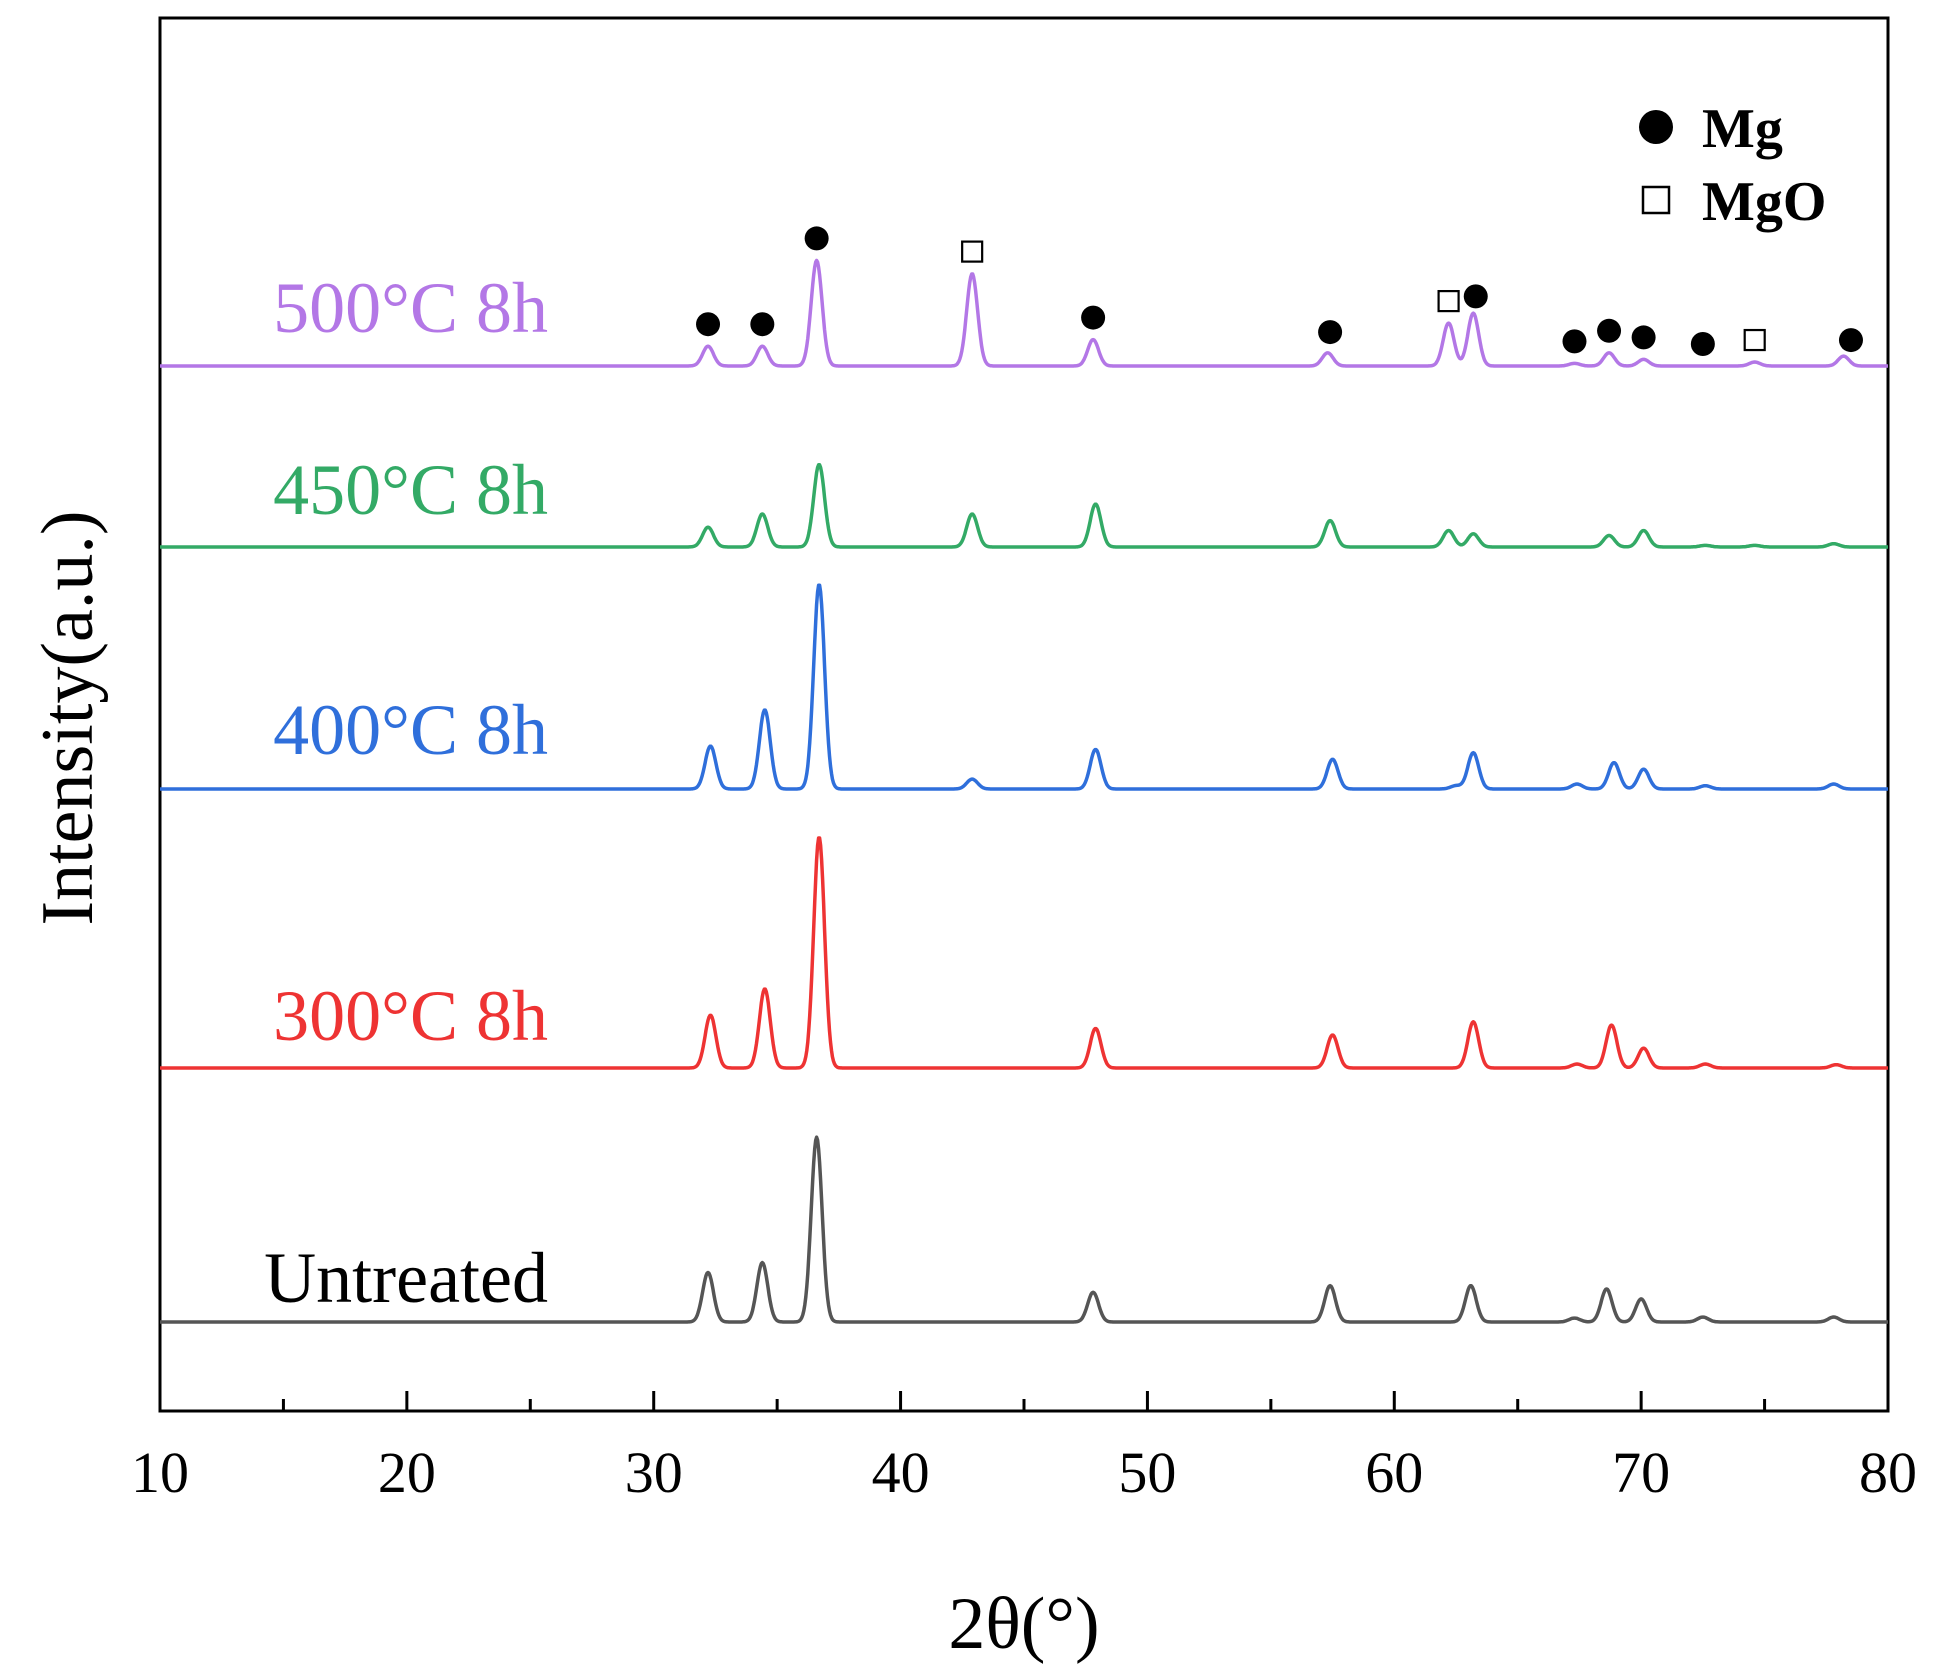 This screenshot has height=1673, width=1935. Describe the element at coordinates (1024, 1401) in the screenshot. I see `x-axis-ticks` at that location.